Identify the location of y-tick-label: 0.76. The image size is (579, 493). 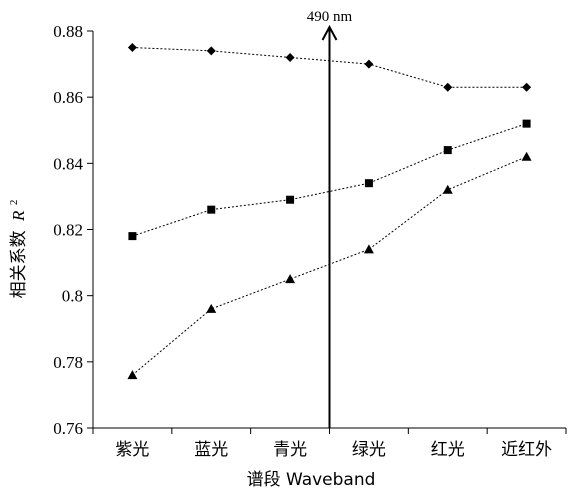
(68, 428).